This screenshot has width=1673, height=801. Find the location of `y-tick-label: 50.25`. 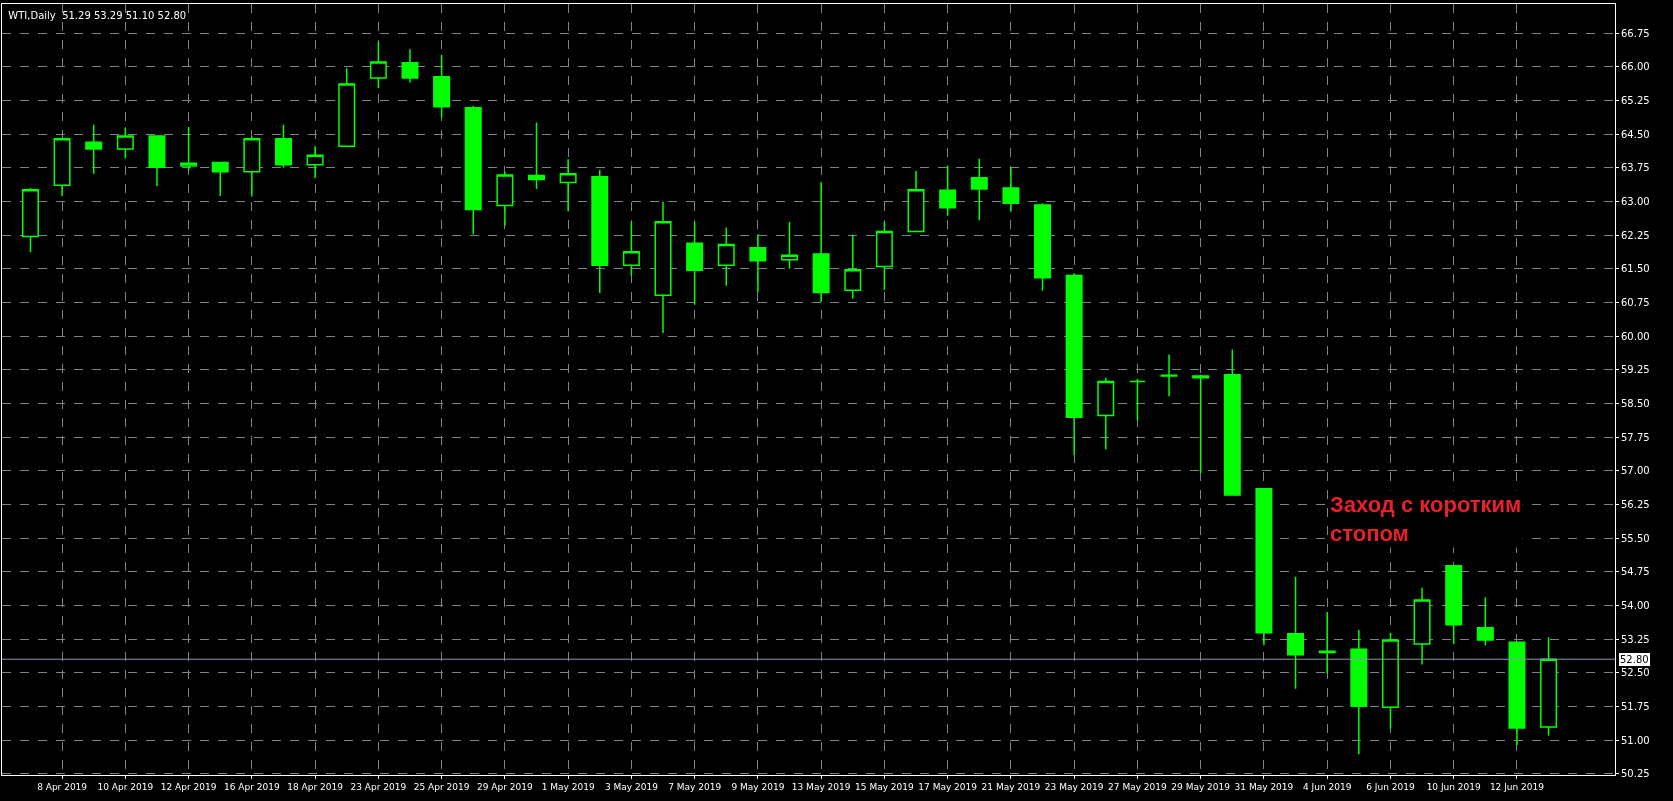

y-tick-label: 50.25 is located at coordinates (1635, 774).